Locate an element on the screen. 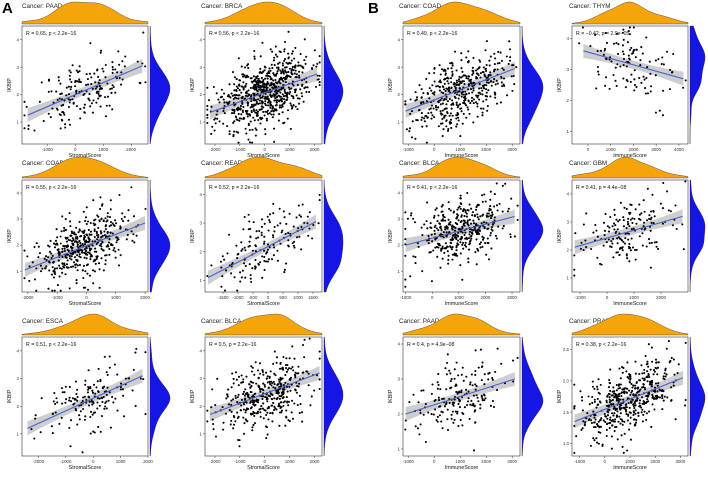  plot-title: Cancer: THYM is located at coordinates (590, 6).